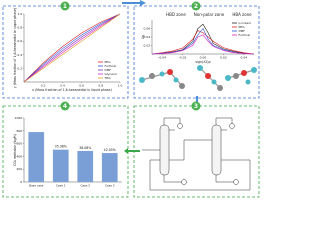 This screenshot has height=240, width=320. I want to click on panel-number: 2, so click(196, 6).